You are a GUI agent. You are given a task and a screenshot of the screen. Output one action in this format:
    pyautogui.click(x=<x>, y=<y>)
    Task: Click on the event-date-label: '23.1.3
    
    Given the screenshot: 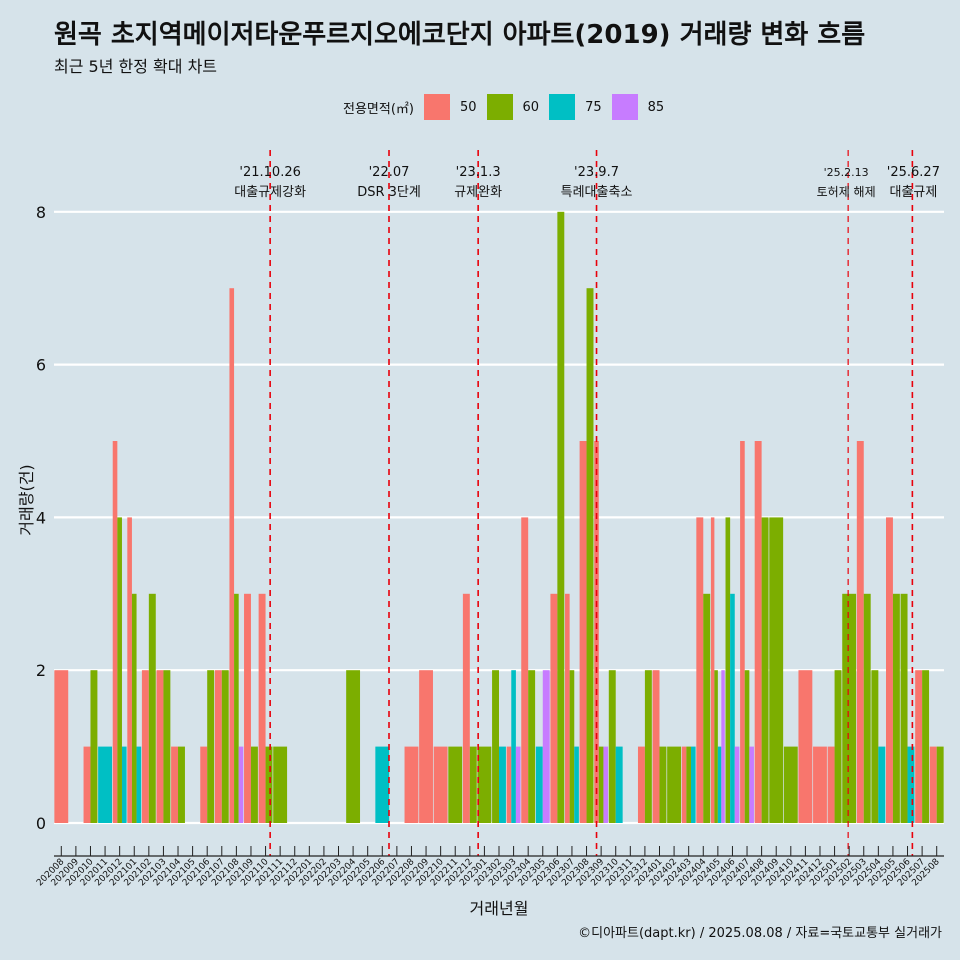 What is the action you would take?
    pyautogui.click(x=478, y=172)
    